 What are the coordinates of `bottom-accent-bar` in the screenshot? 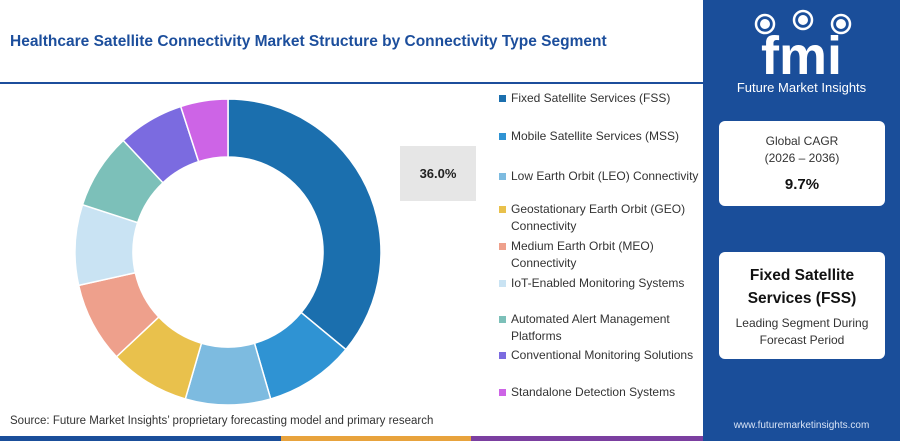 It's located at (351, 438).